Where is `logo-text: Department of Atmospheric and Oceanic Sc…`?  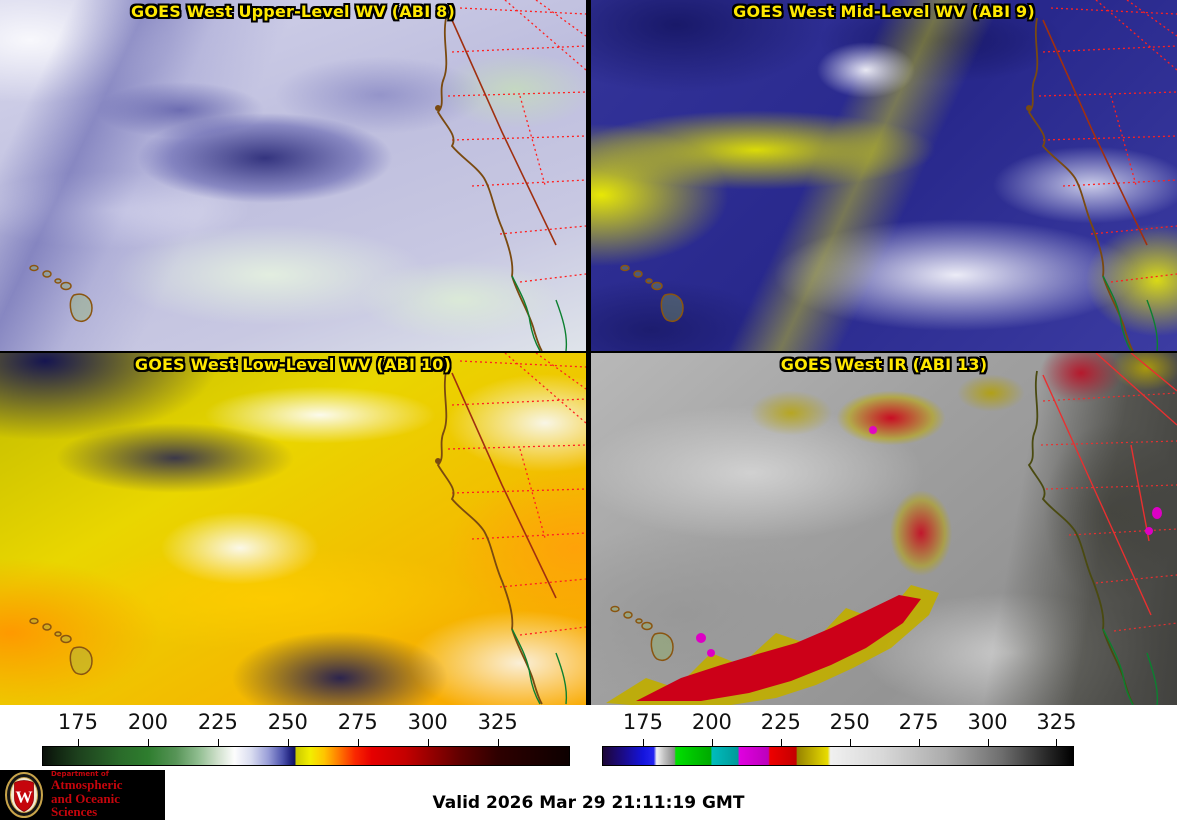 logo-text: Department of Atmospheric and Oceanic Sc… is located at coordinates (108, 795).